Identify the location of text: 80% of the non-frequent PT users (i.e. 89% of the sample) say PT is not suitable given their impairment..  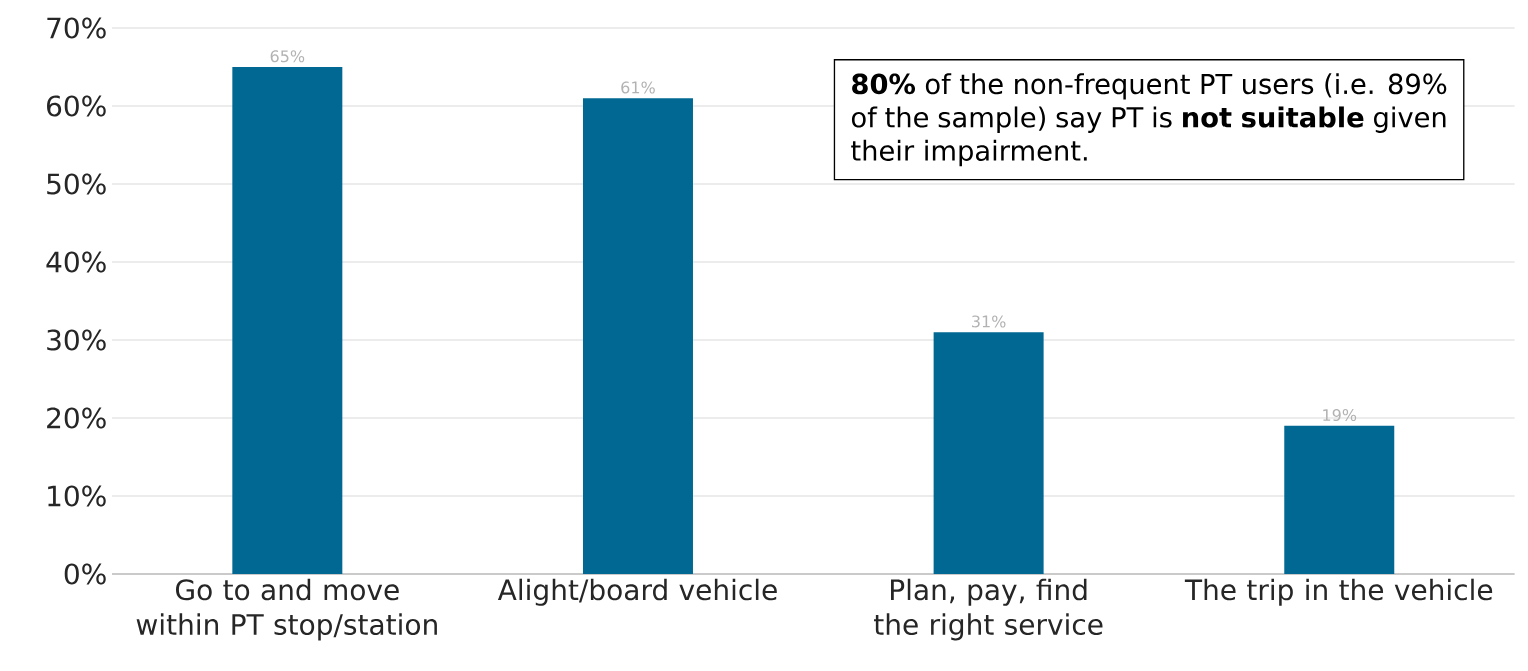
(1149, 120).